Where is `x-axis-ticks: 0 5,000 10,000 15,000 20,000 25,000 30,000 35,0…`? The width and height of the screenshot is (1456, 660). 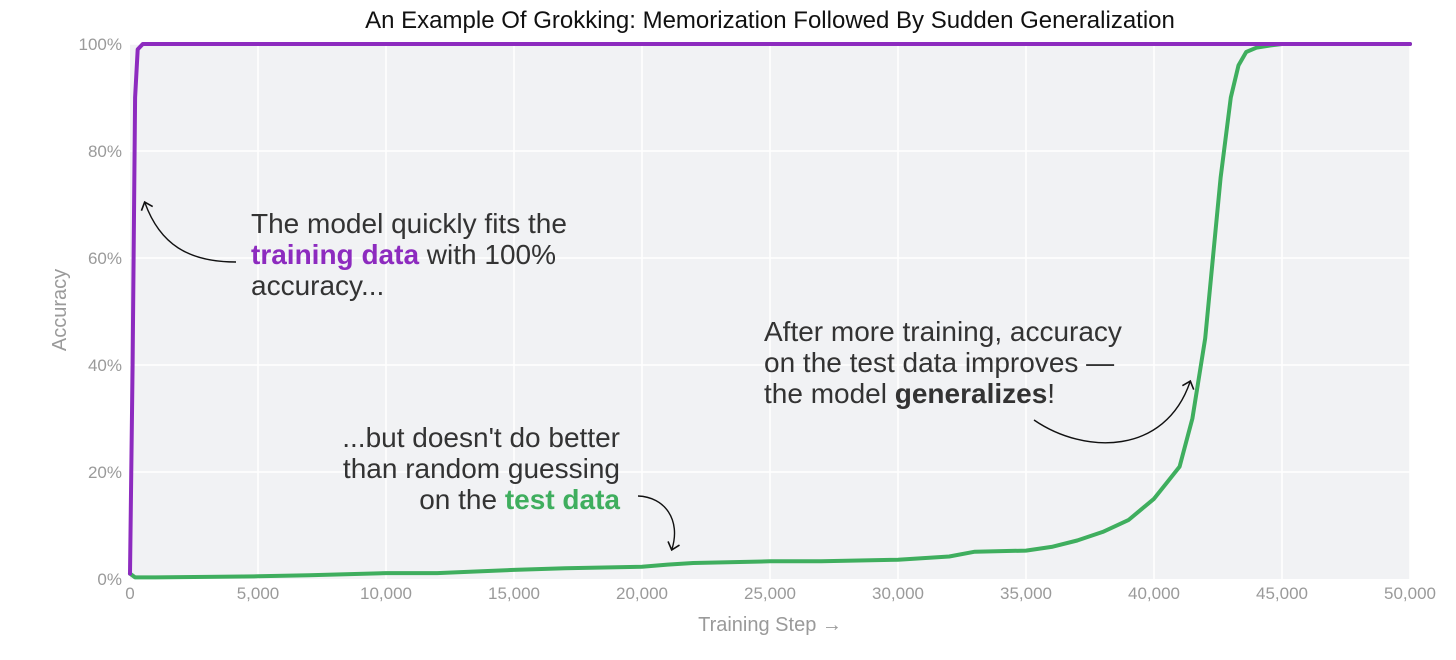 x-axis-ticks: 0 5,000 10,000 15,000 20,000 25,000 30,000 35,0… is located at coordinates (780, 593).